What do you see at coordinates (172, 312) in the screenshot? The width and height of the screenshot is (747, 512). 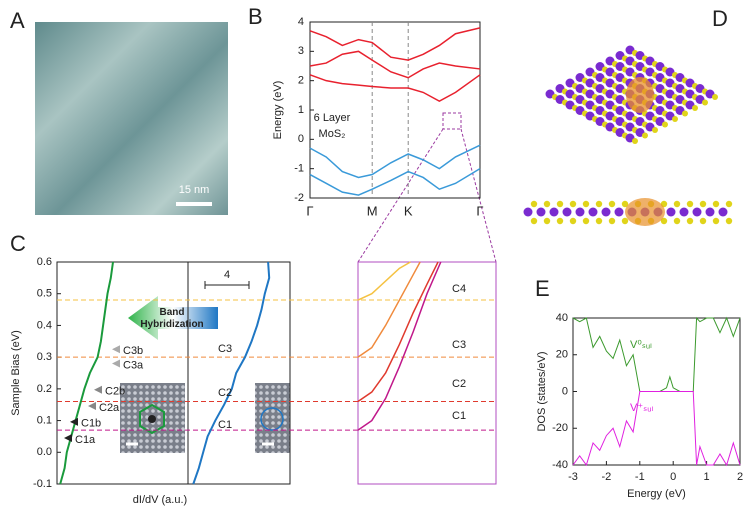 I see `annotation-line: Band` at bounding box center [172, 312].